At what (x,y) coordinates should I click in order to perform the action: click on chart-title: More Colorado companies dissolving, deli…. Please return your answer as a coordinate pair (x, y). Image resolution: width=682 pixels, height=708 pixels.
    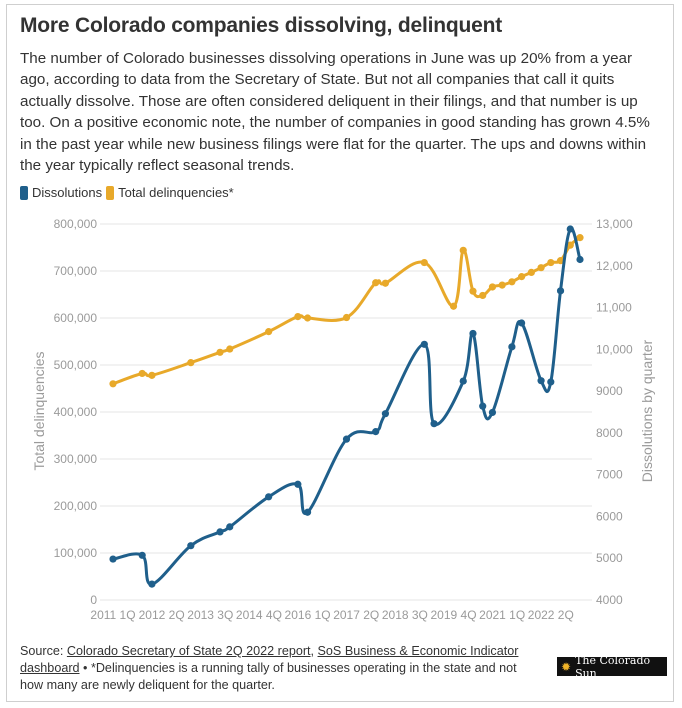
    Looking at the image, I should click on (261, 25).